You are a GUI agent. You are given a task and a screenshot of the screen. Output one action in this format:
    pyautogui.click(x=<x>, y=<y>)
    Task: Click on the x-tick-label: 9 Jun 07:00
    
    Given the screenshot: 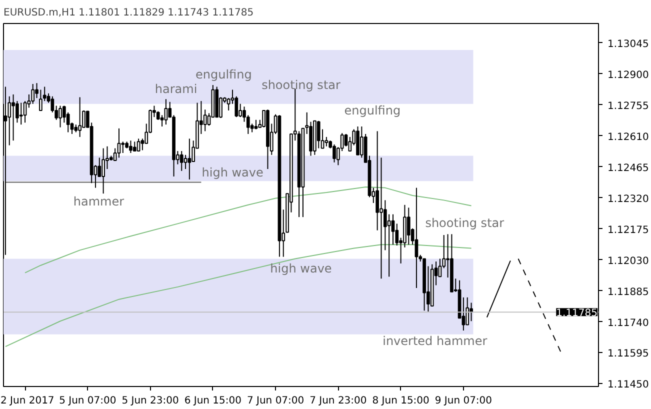 What is the action you would take?
    pyautogui.click(x=463, y=401)
    